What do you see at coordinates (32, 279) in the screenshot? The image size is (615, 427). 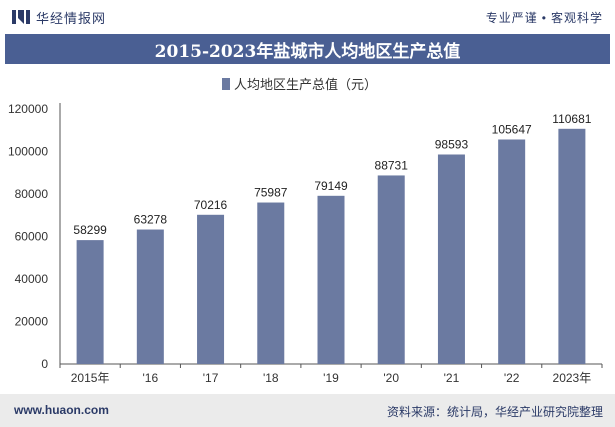 I see `y-tick-label: 40000` at bounding box center [32, 279].